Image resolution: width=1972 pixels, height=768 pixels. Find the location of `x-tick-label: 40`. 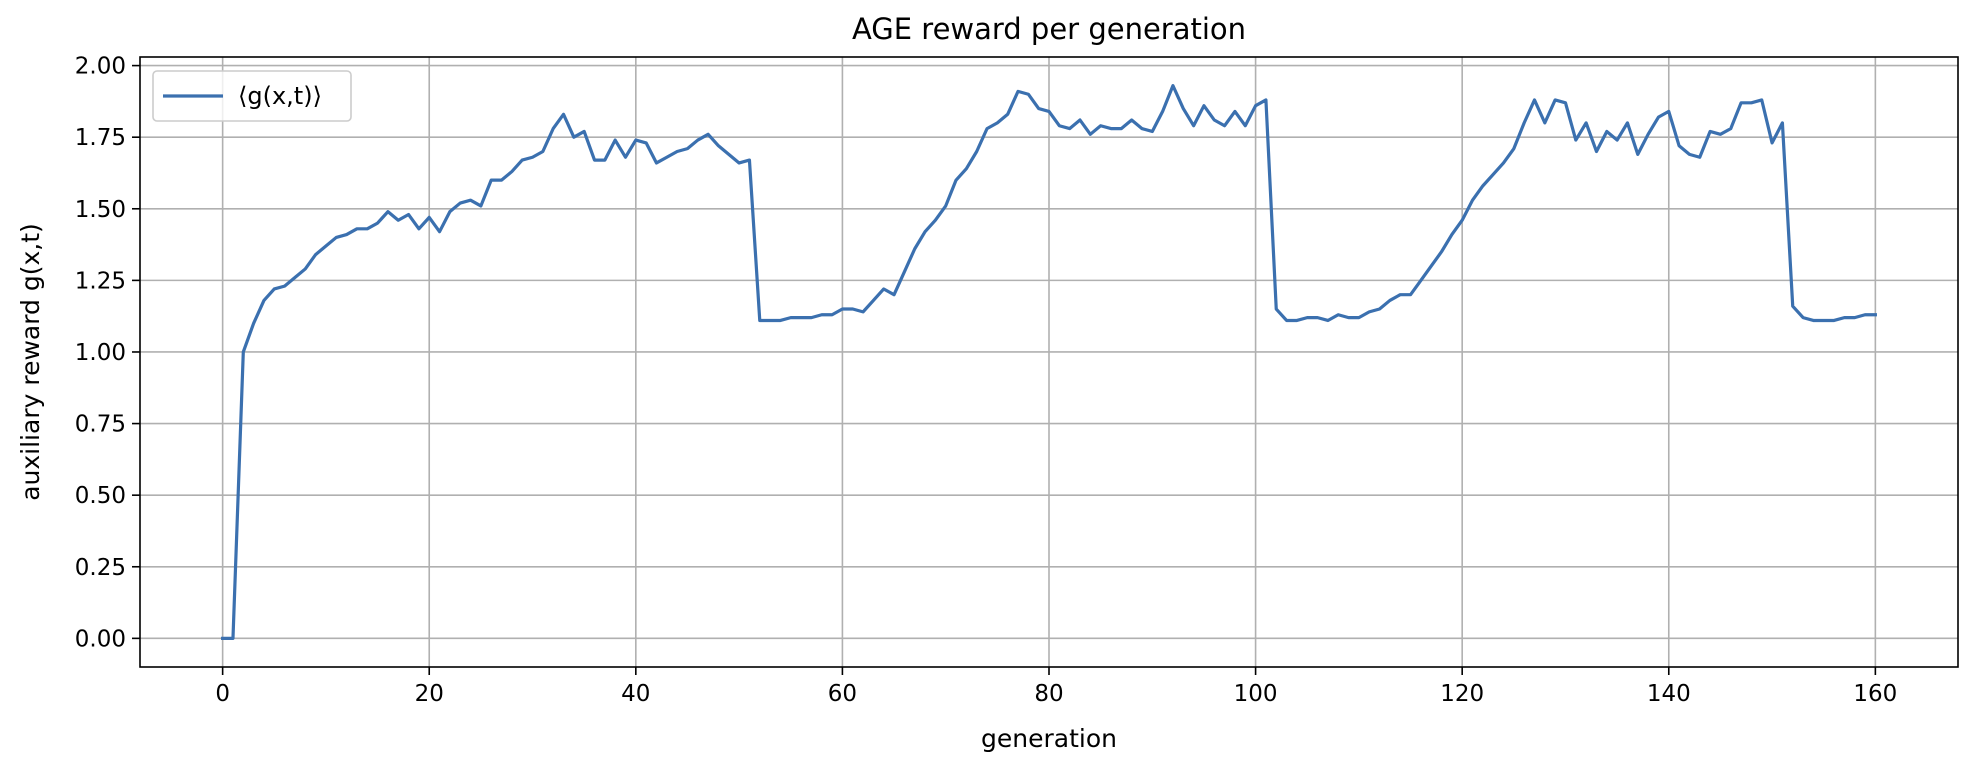

x-tick-label: 40 is located at coordinates (635, 694).